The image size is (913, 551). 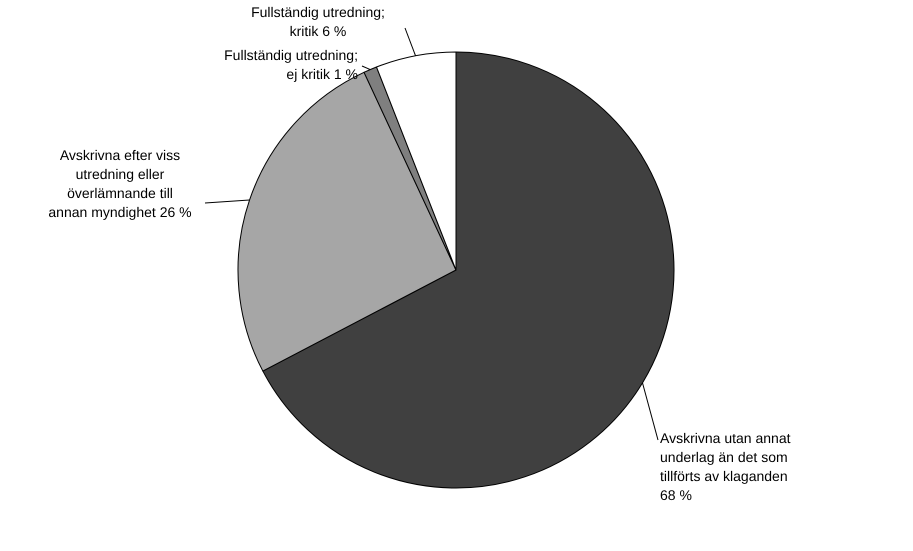 I want to click on slice-label: Avskrivna utan annat underlag än det som tillförts av klaganden, so click(x=725, y=457).